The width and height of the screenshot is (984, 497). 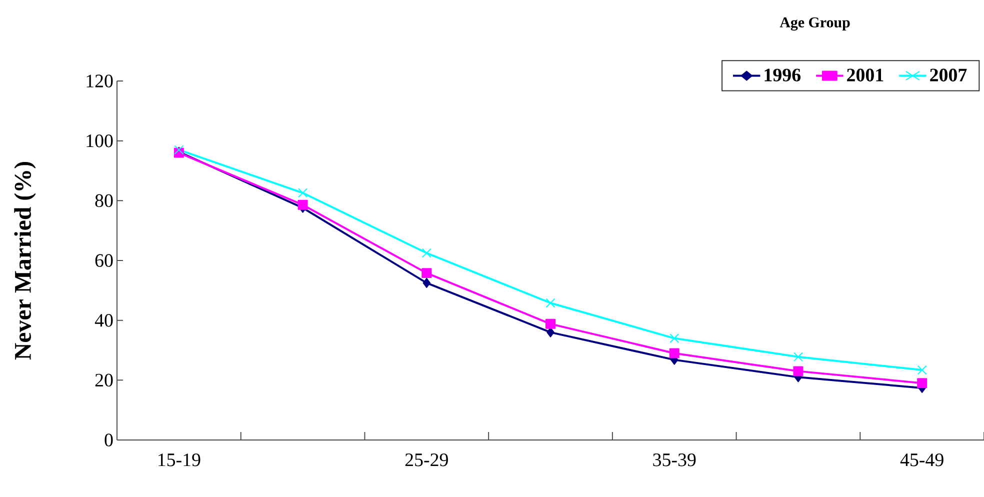 I want to click on legend-label: 2001, so click(x=865, y=75).